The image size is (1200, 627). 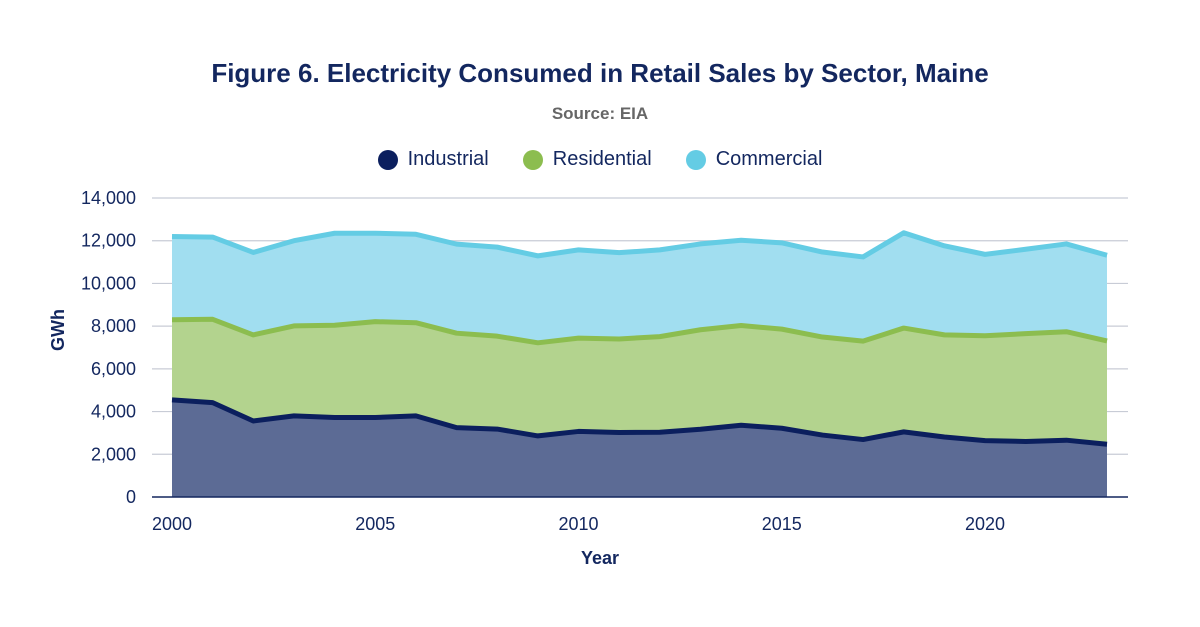 I want to click on legend-label-residential: Residential, so click(x=602, y=159).